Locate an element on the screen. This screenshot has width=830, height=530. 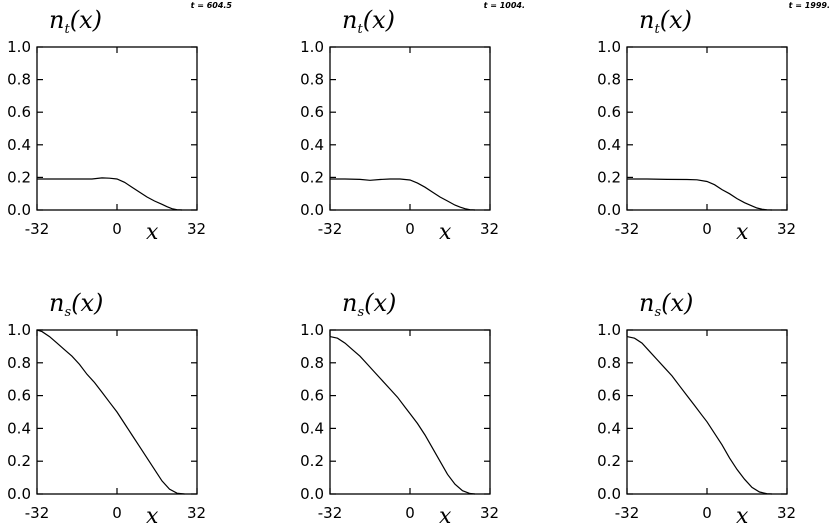
chart-panel-6: 0.0 0.2 0.4 0.6 0.8 1.0 -32 0 32 x ns(x) is located at coordinates (696, 409).